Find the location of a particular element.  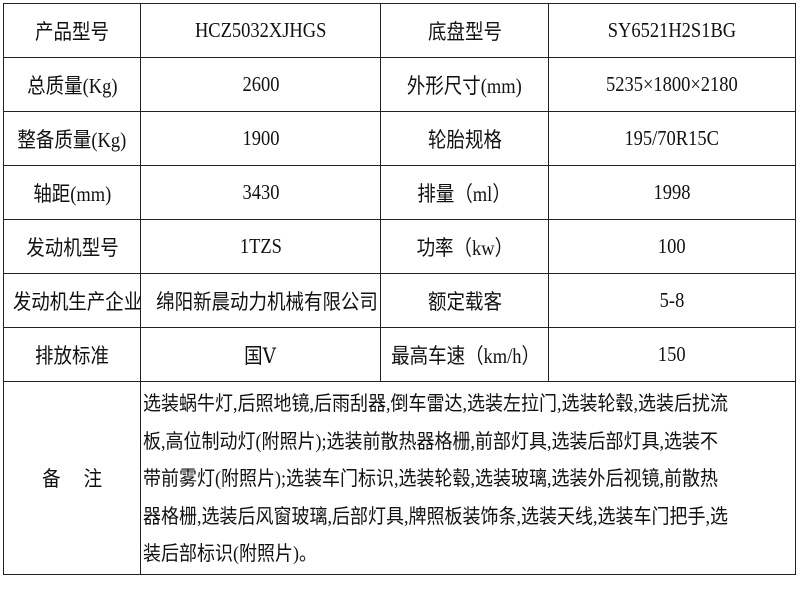

remarks-line: 选装蜗牛灯,后照地镜,后雨刮器,倒车雷达,选装左拉门,选装轮毂,选装后扰流 is located at coordinates (435, 404).